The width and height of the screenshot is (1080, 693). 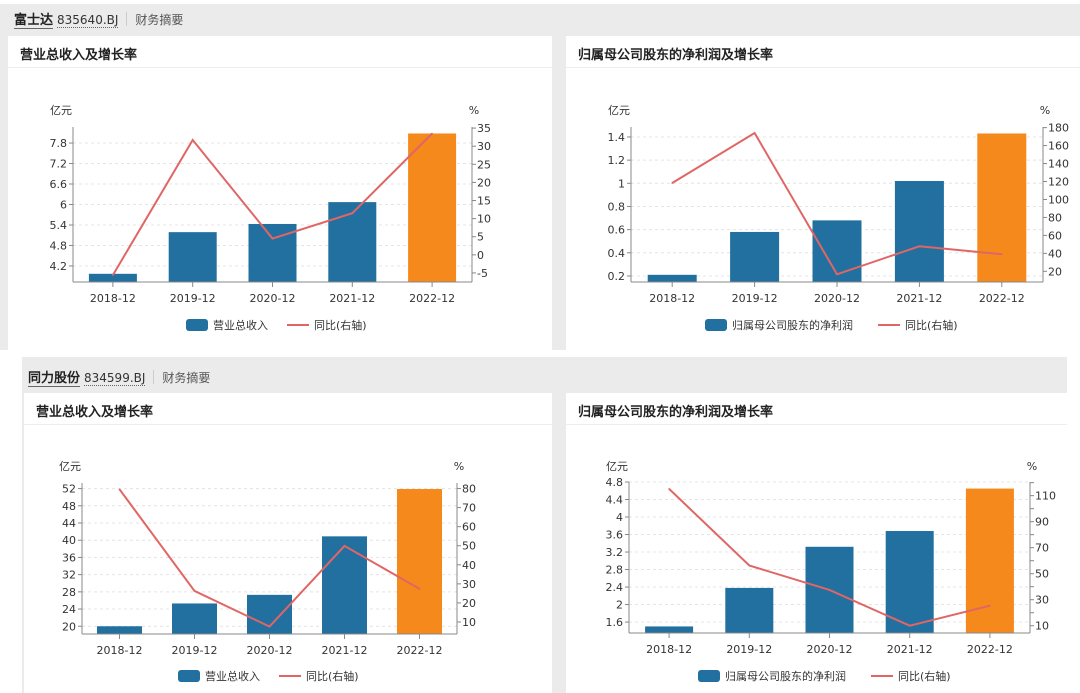 I want to click on left-tick-label: 7.8, so click(x=59, y=143).